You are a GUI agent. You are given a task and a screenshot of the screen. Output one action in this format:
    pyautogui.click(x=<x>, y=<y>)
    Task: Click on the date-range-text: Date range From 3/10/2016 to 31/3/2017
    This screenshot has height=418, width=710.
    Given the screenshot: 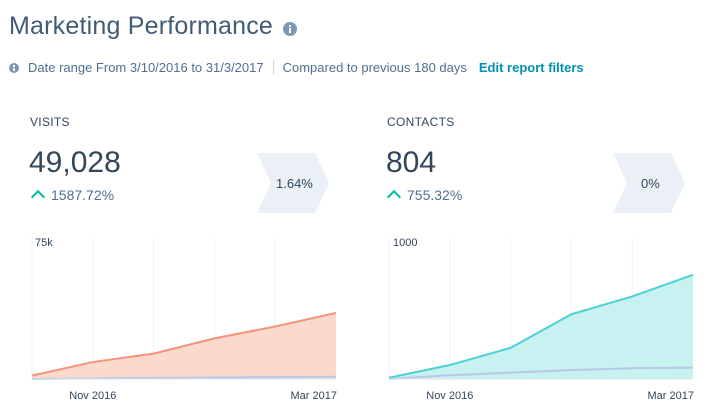 What is the action you would take?
    pyautogui.click(x=146, y=67)
    